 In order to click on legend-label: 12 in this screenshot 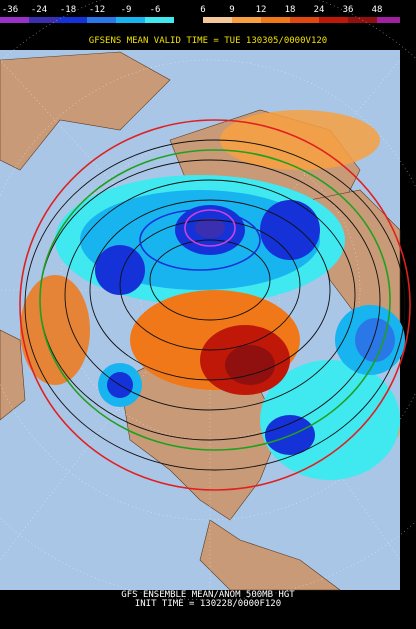, I will do `click(261, 10)`.